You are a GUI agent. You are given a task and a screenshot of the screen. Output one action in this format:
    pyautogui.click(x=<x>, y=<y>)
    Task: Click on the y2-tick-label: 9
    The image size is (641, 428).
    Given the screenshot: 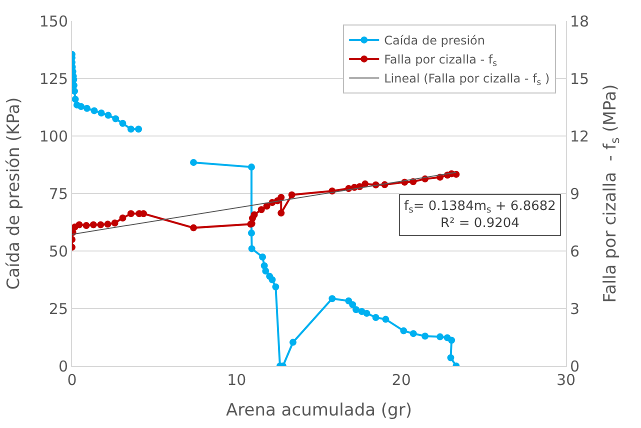 What is the action you would take?
    pyautogui.click(x=575, y=193)
    